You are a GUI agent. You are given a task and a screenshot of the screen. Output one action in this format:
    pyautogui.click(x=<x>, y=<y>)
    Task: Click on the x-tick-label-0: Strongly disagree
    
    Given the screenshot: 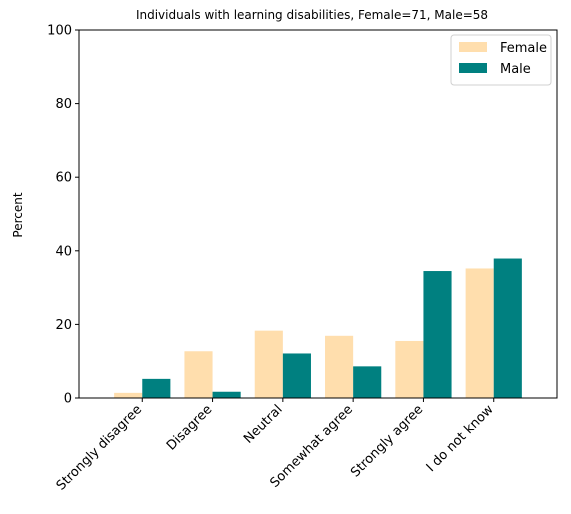 What is the action you would take?
    pyautogui.click(x=99, y=447)
    